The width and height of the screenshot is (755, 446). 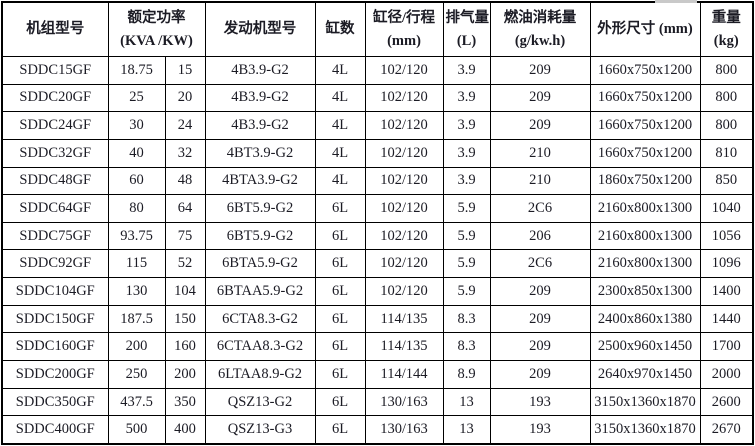 What do you see at coordinates (540, 208) in the screenshot?
I see `cell-fuel-consumption: 2C6` at bounding box center [540, 208].